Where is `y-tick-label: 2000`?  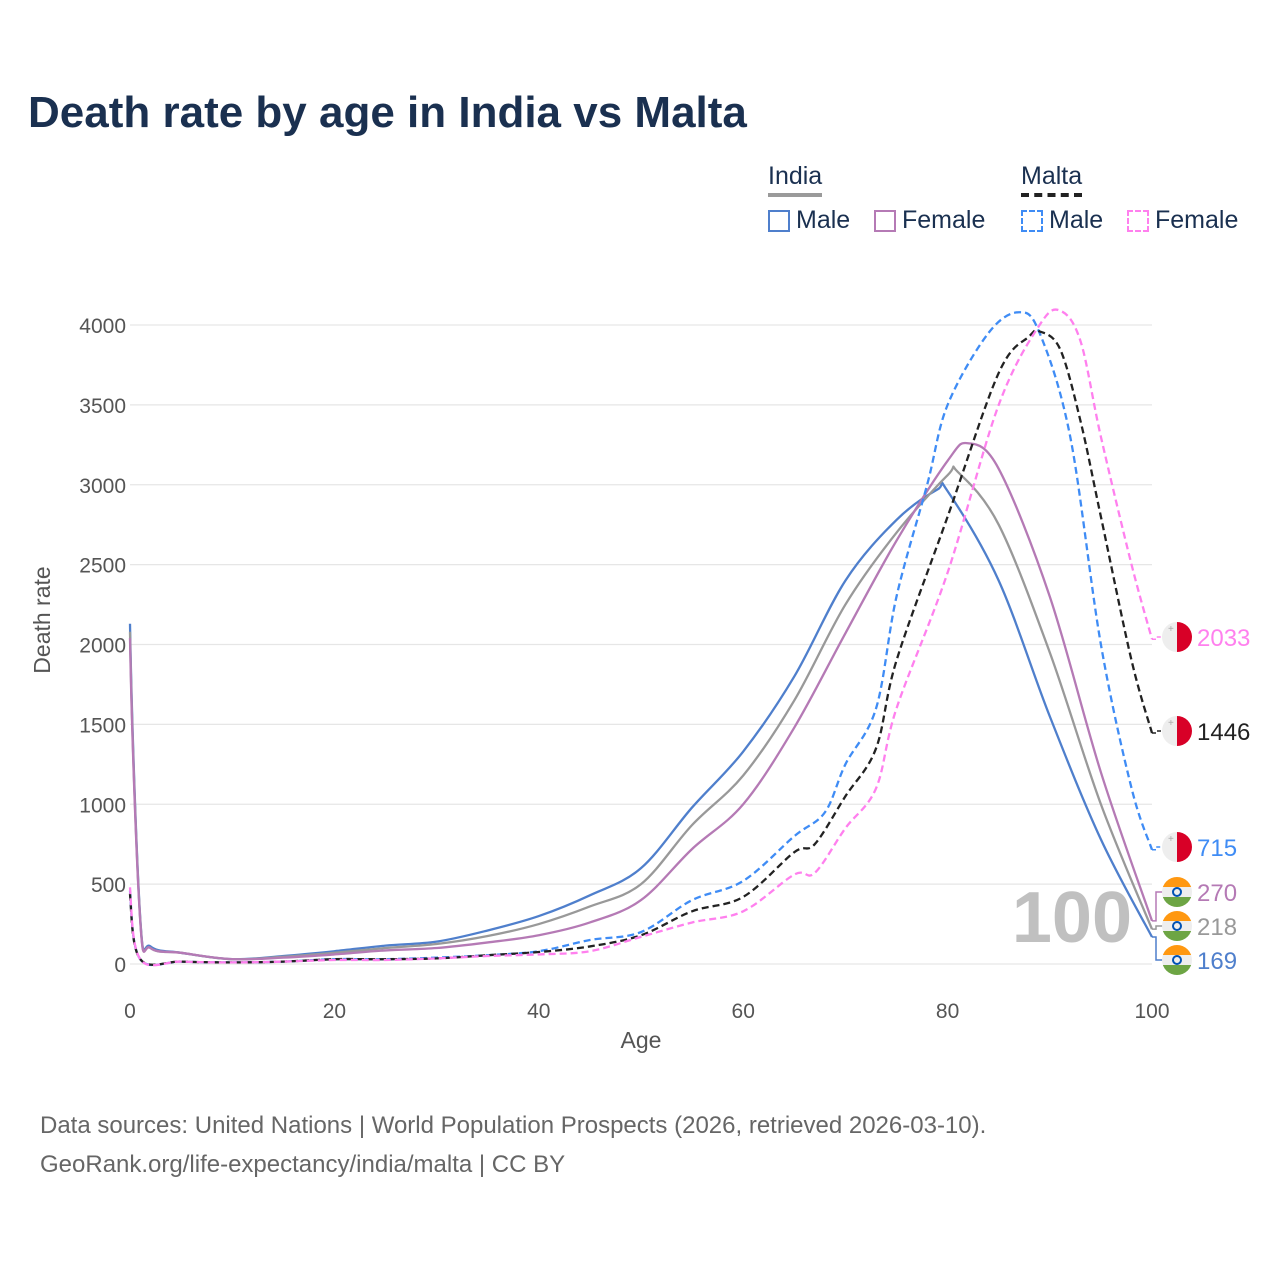
y-tick-label: 2000 is located at coordinates (102, 646).